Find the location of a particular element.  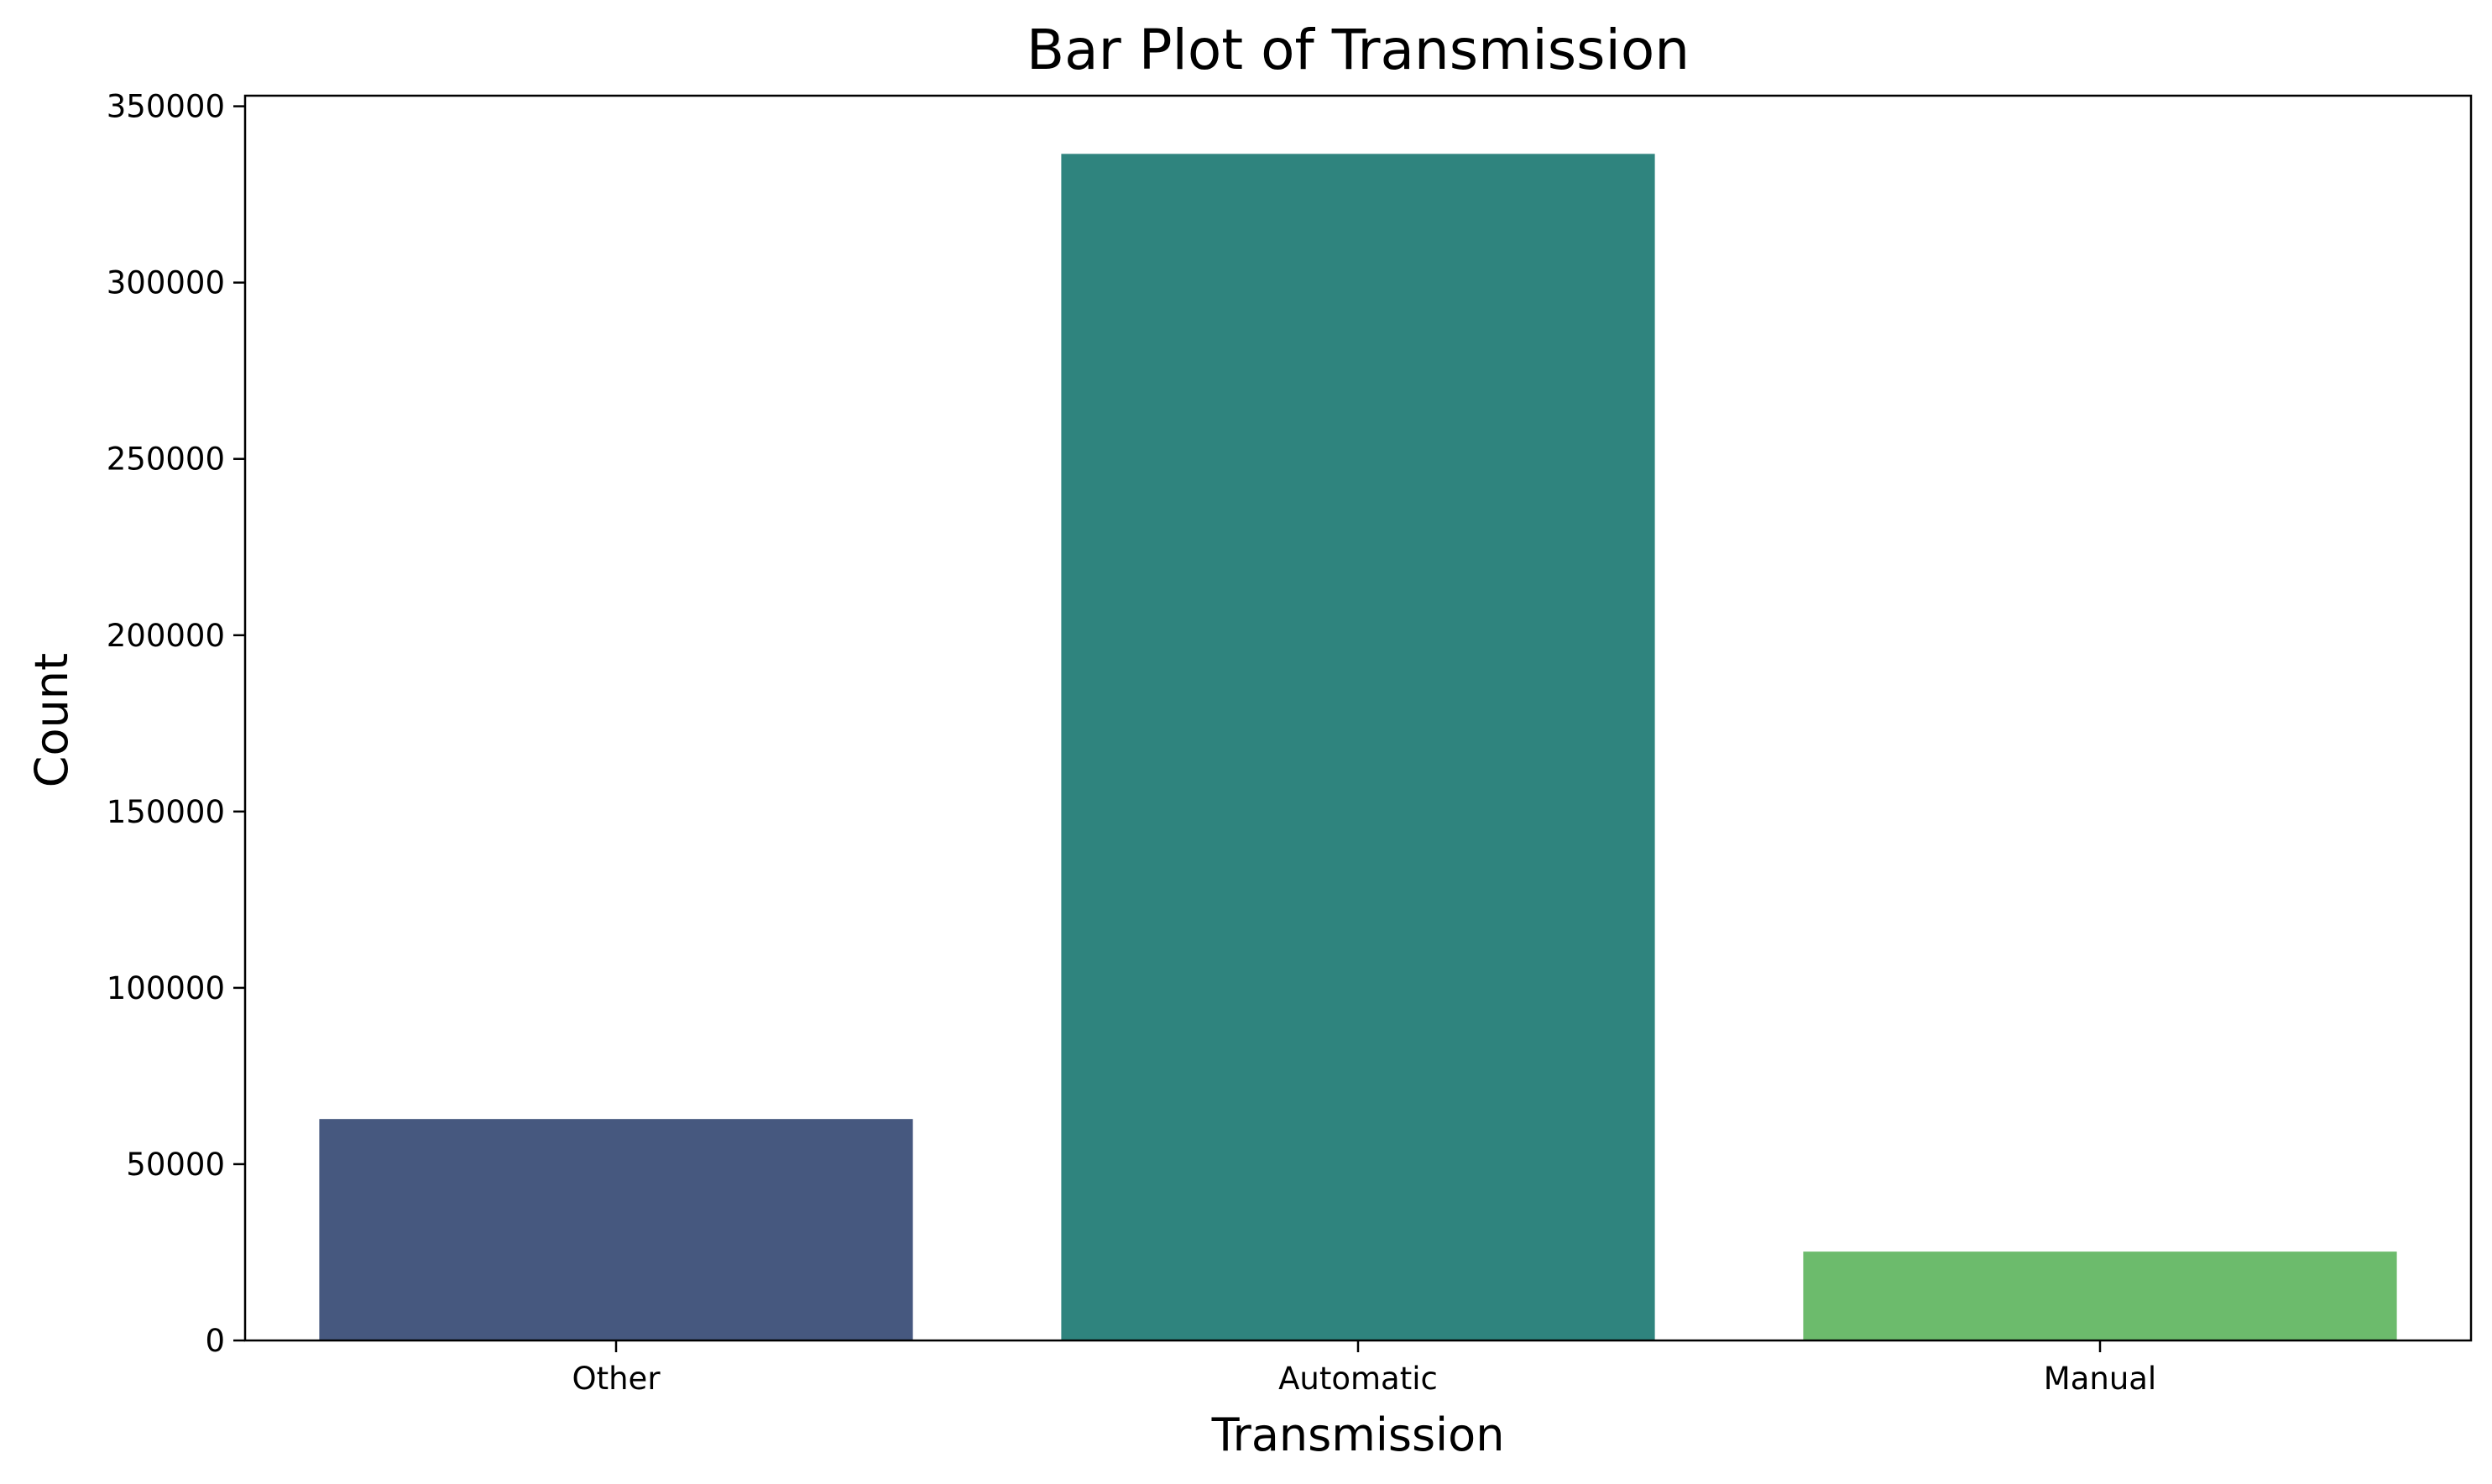

y-tick-label: 50000 is located at coordinates (175, 1165).